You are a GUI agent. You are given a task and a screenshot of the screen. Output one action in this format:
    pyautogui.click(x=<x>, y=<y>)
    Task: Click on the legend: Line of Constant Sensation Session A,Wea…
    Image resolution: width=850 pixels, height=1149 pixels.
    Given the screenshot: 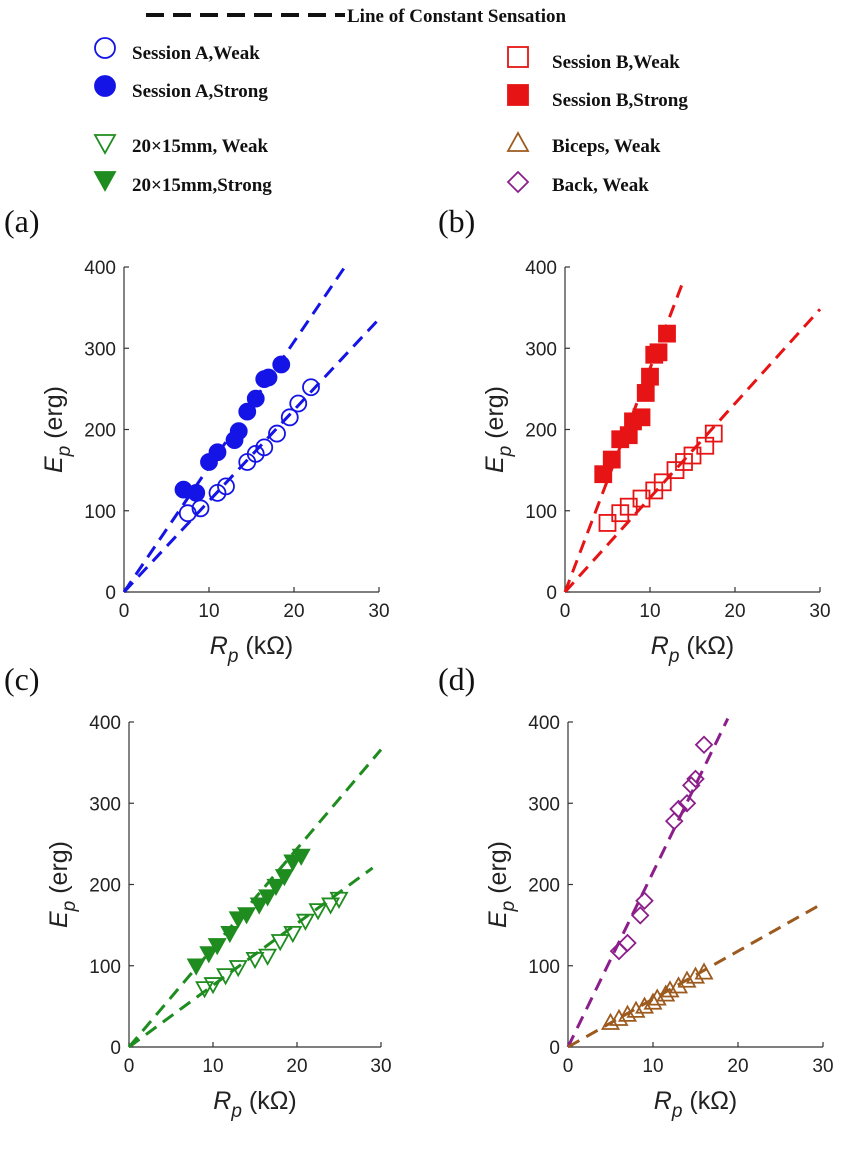 What is the action you would take?
    pyautogui.click(x=390, y=101)
    